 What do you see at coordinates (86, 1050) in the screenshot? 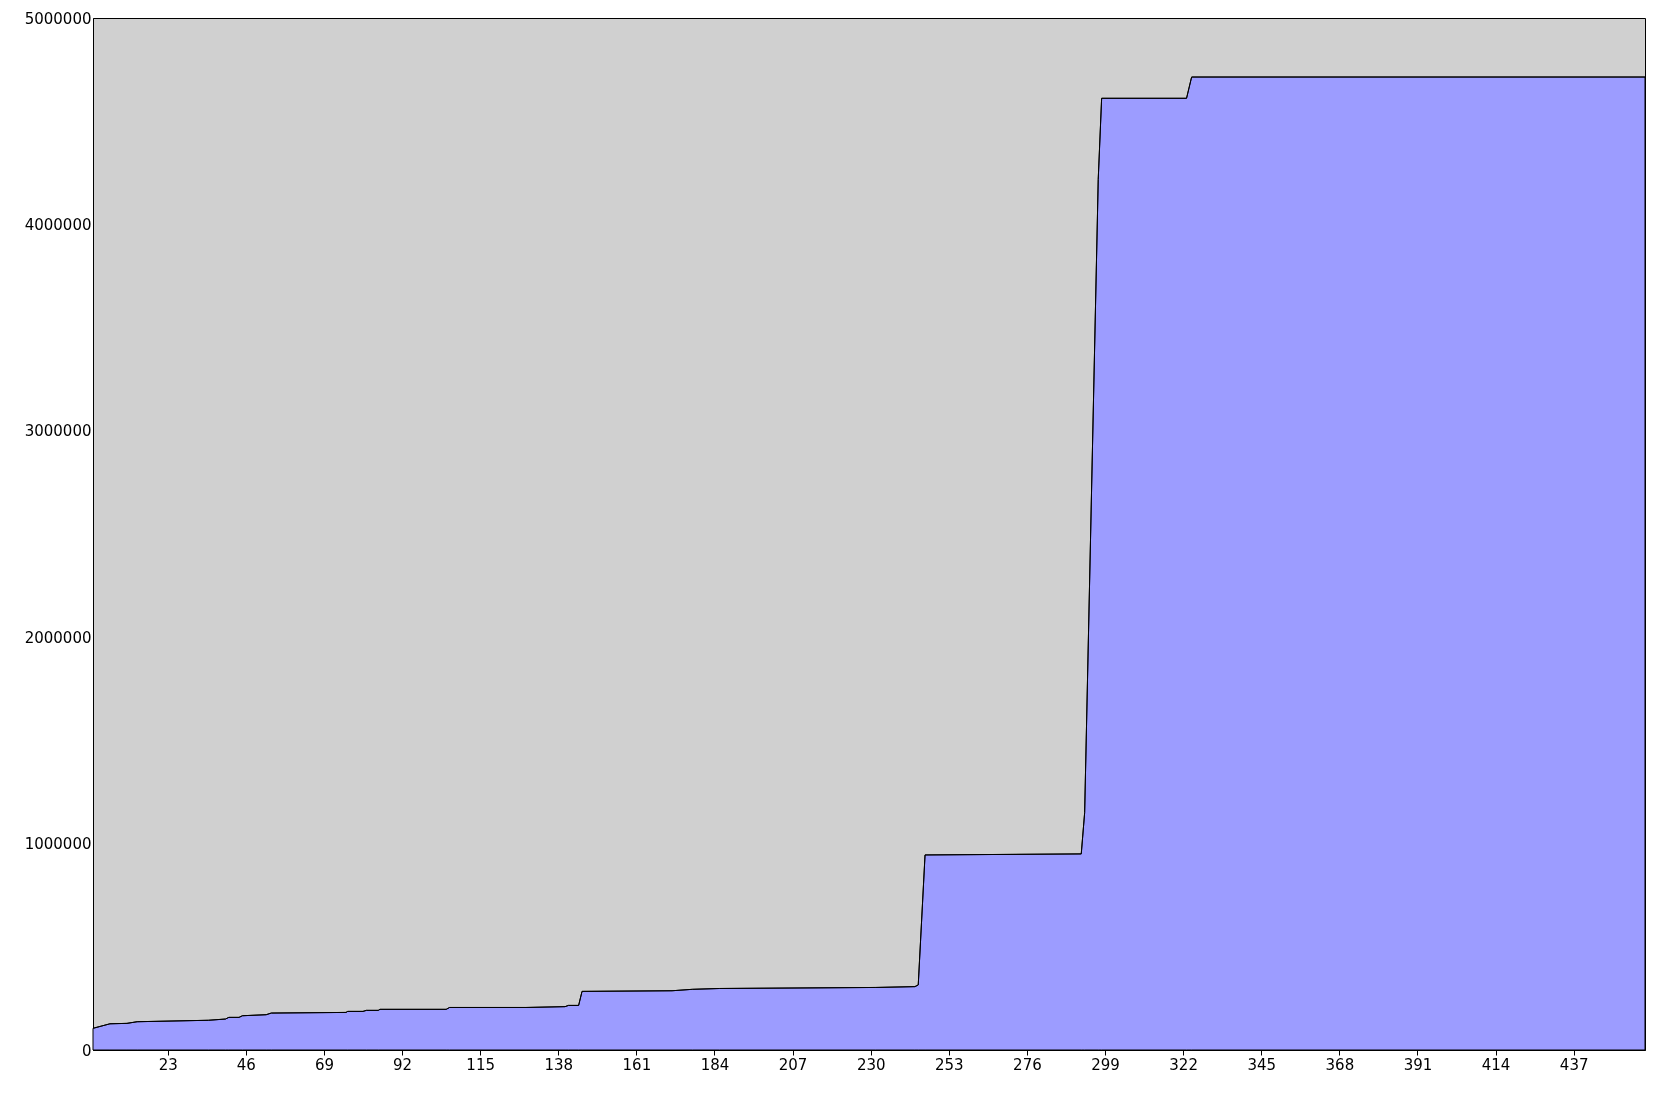
I see `y-tick-label: 0` at bounding box center [86, 1050].